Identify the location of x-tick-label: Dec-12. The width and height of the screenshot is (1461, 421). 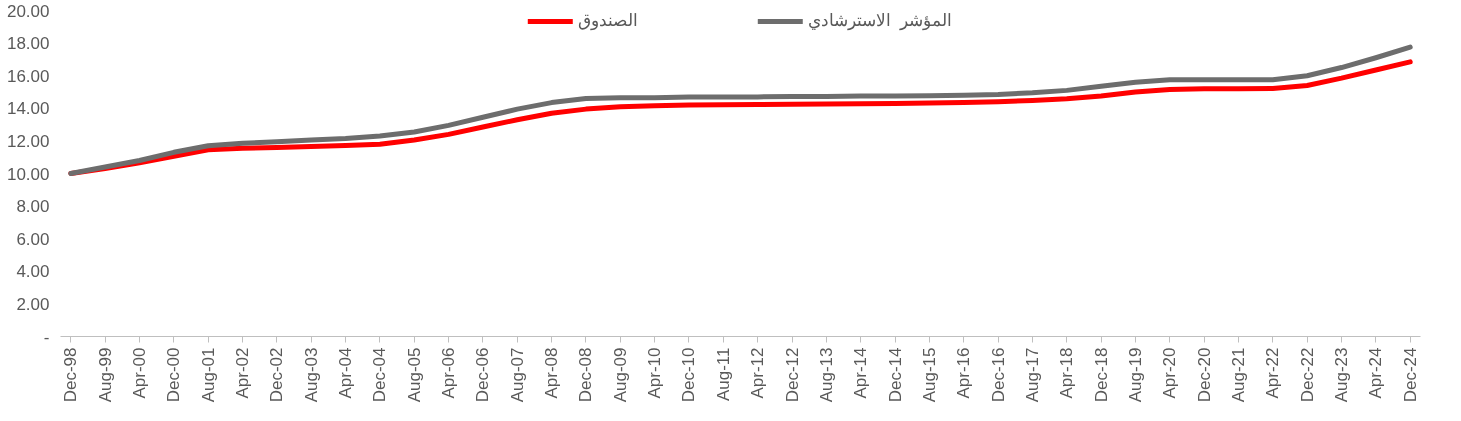
(792, 375).